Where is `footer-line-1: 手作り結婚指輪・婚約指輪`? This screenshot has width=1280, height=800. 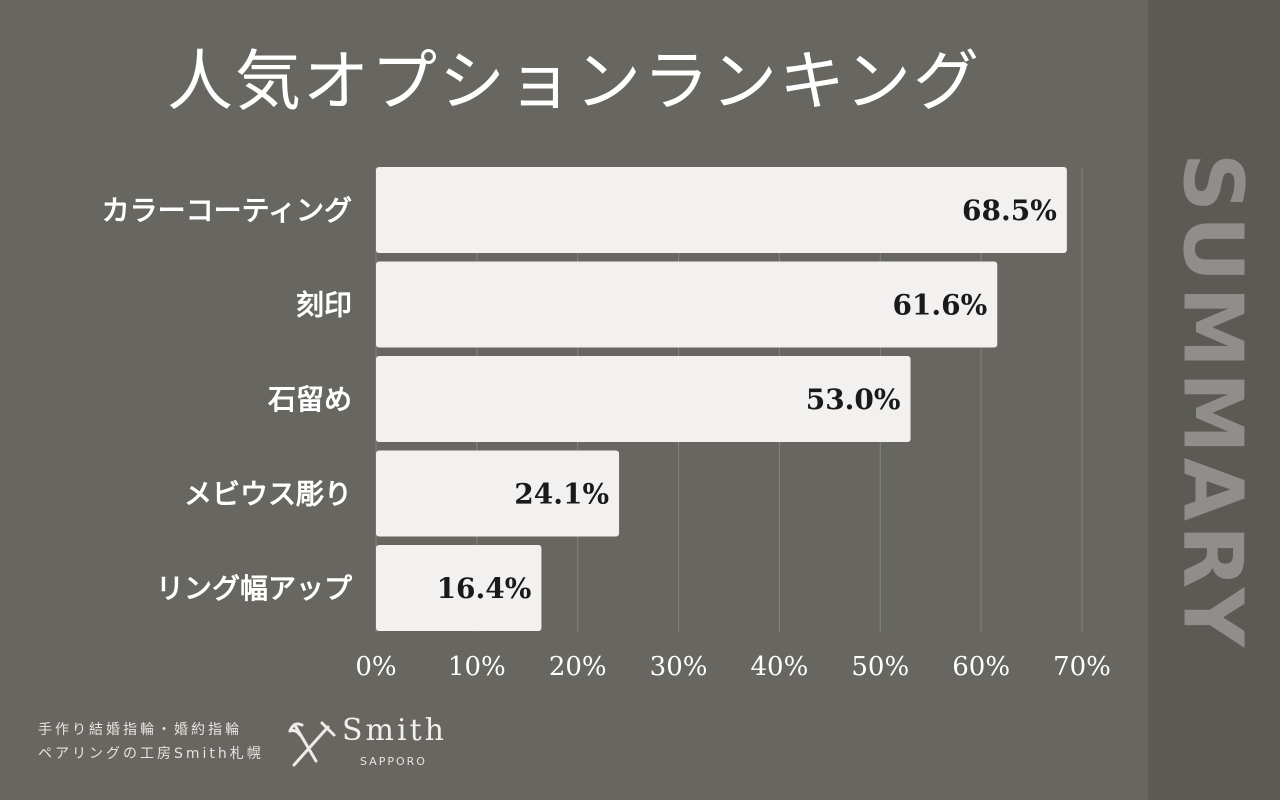
footer-line-1: 手作り結婚指輪・婚約指輪 is located at coordinates (140, 730).